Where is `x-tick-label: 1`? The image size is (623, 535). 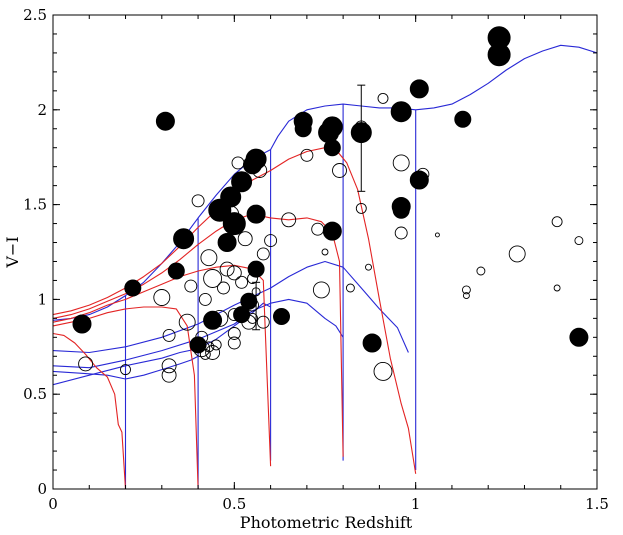 x-tick-label: 1 is located at coordinates (416, 504).